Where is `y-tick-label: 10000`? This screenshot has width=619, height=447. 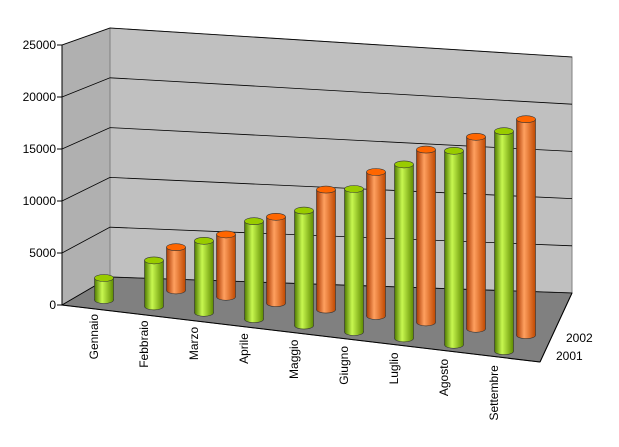 y-tick-label: 10000 is located at coordinates (40, 201).